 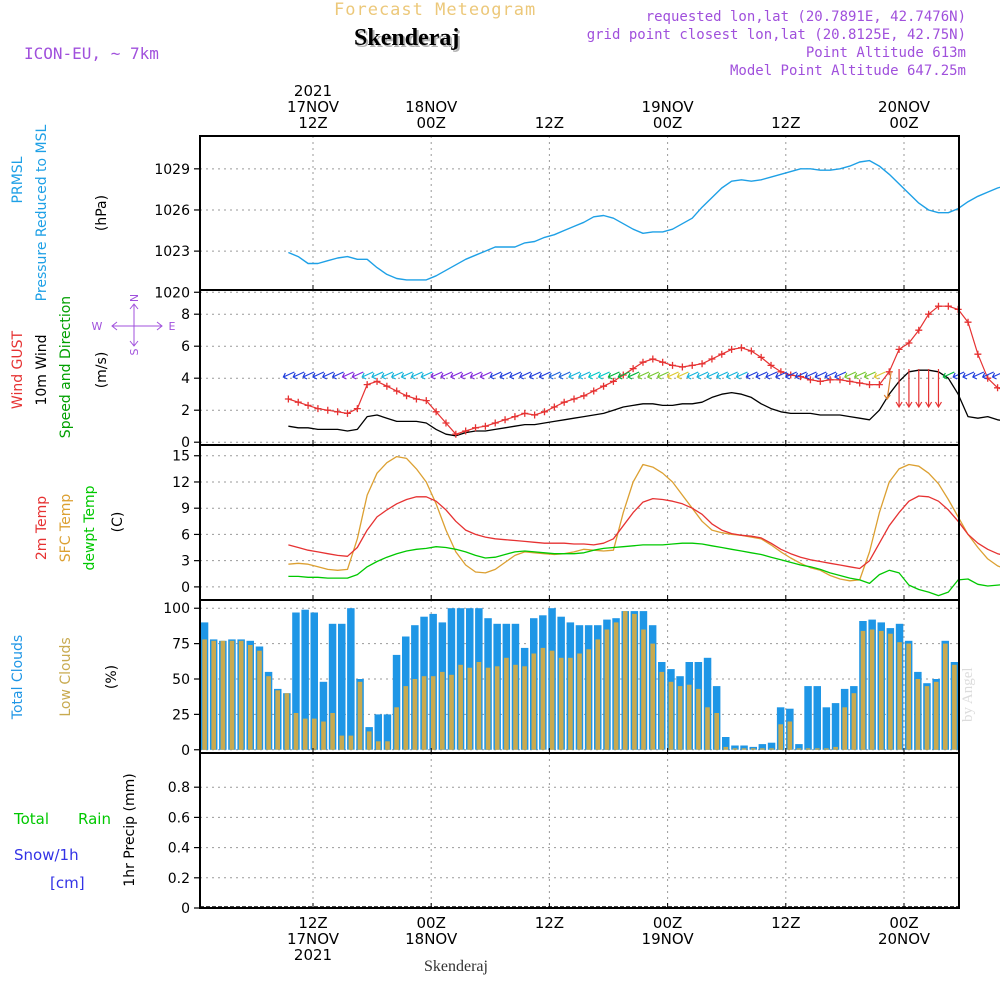 I want to click on model-name: ICON-EU, ~ 7km, so click(x=91, y=53).